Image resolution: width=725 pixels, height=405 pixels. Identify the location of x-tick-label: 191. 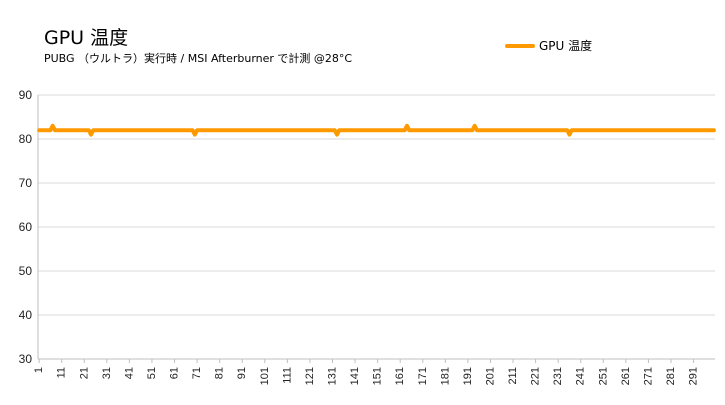
(468, 376).